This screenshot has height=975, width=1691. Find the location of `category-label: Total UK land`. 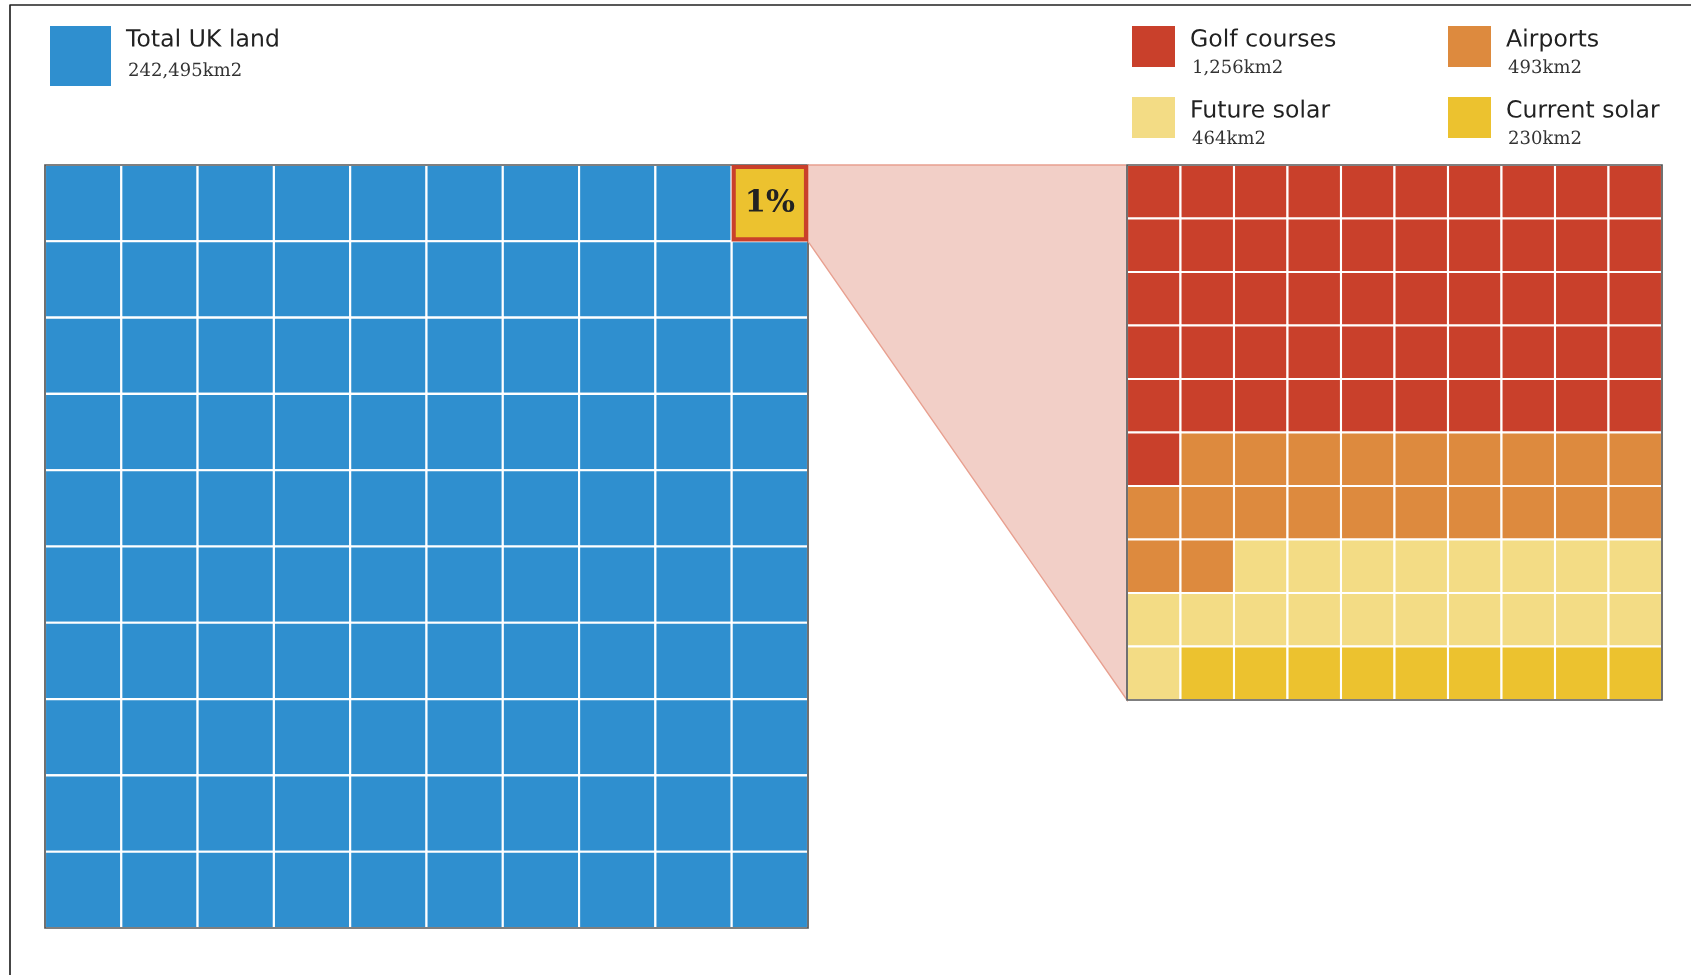

category-label: Total UK land is located at coordinates (201, 37).